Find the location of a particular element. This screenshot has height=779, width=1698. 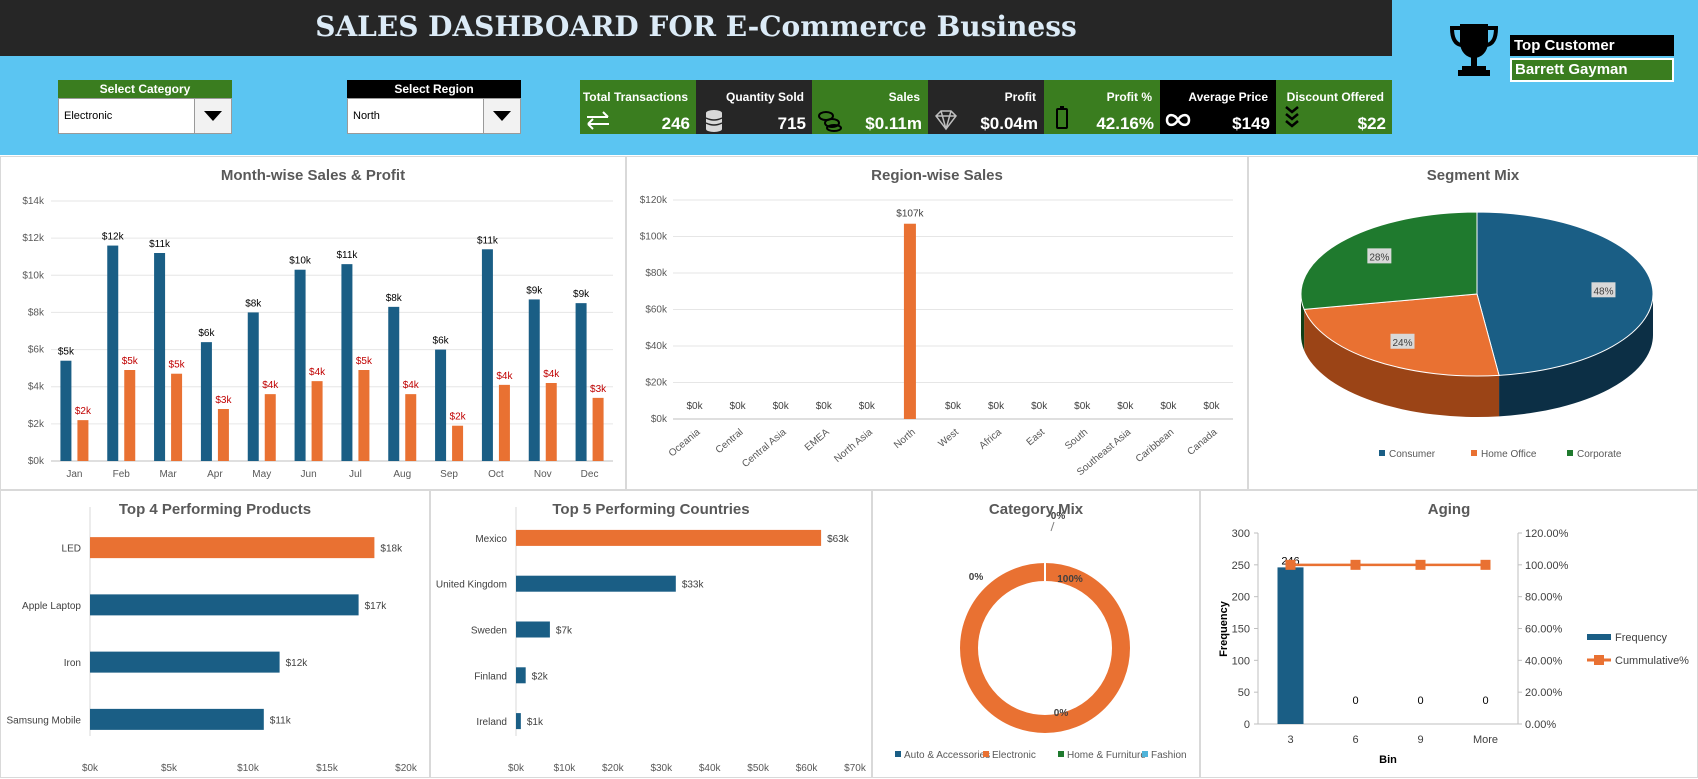

battery-icon is located at coordinates (1062, 117).